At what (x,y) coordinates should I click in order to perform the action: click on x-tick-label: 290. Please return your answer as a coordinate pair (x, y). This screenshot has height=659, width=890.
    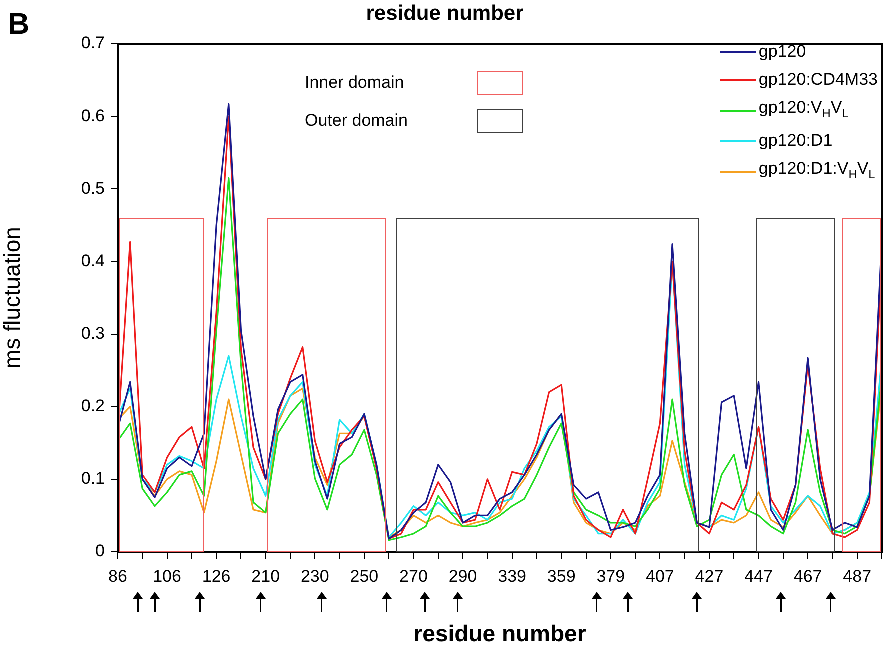
    Looking at the image, I should click on (463, 576).